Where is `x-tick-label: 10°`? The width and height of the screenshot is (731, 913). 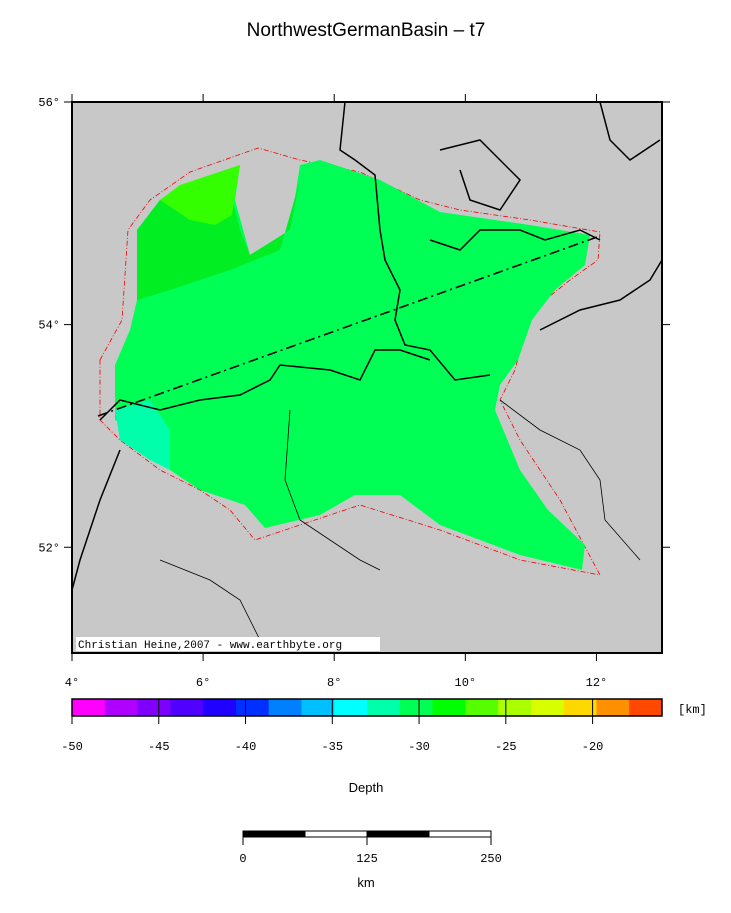 x-tick-label: 10° is located at coordinates (466, 683).